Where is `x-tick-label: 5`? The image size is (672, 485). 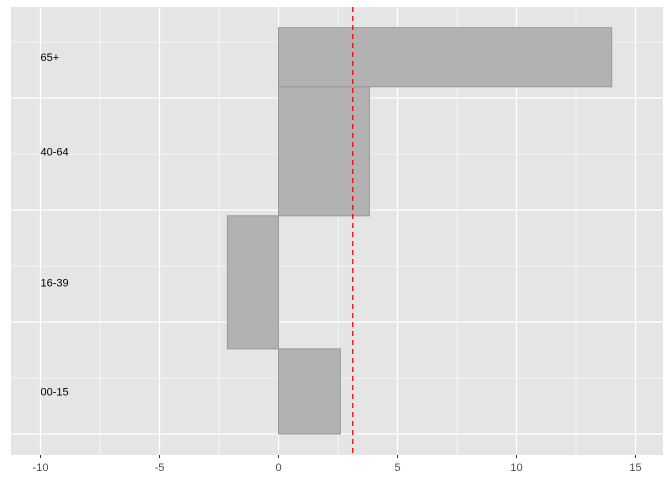 x-tick-label: 5 is located at coordinates (397, 468).